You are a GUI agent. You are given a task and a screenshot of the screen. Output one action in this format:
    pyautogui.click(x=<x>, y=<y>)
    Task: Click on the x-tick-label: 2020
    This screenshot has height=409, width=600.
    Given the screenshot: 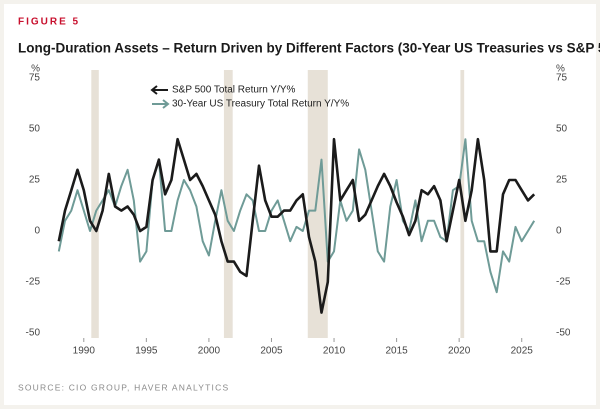 What is the action you would take?
    pyautogui.click(x=459, y=351)
    